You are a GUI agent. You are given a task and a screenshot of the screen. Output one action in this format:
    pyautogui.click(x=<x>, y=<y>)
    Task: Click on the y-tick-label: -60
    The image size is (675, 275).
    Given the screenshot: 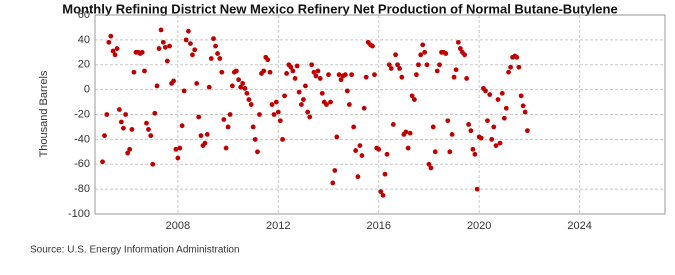 What is the action you would take?
    pyautogui.click(x=82, y=164)
    